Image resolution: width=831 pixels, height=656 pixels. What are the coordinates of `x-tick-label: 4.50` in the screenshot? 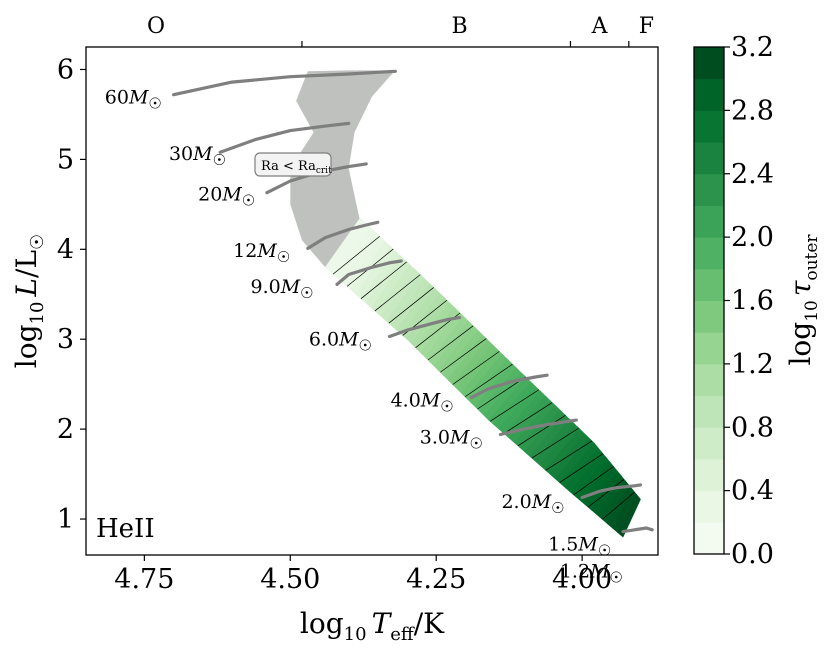 It's located at (290, 579).